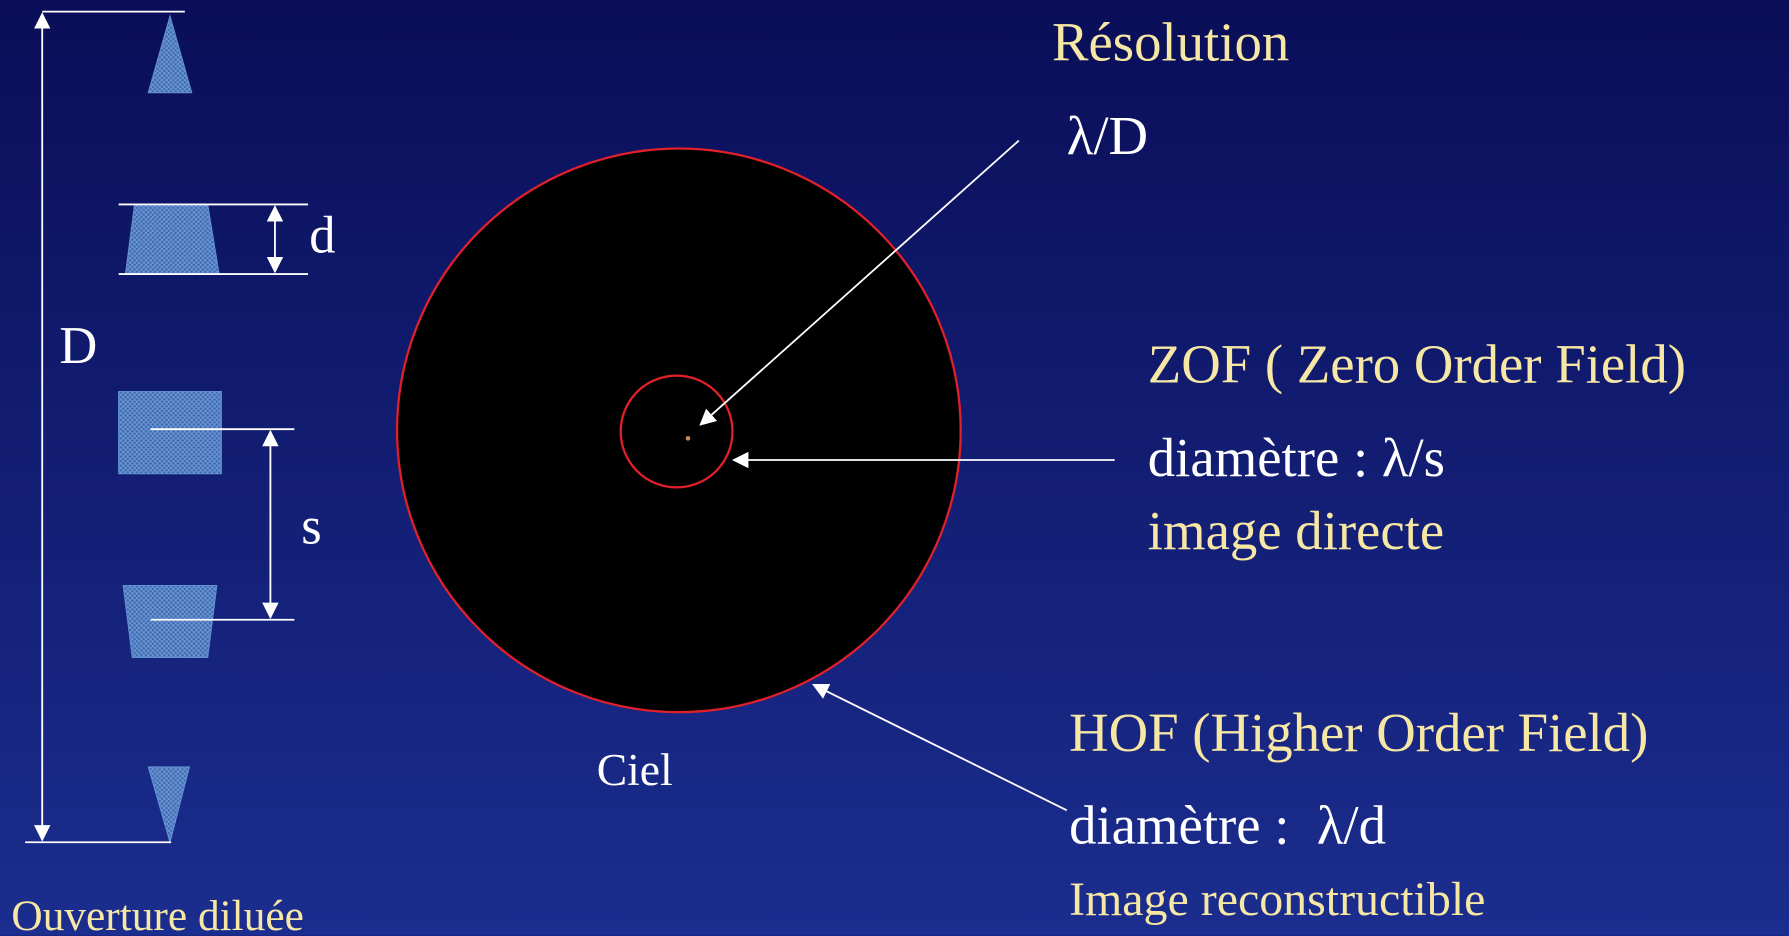  What do you see at coordinates (859, 282) in the screenshot?
I see `resolution-arrow` at bounding box center [859, 282].